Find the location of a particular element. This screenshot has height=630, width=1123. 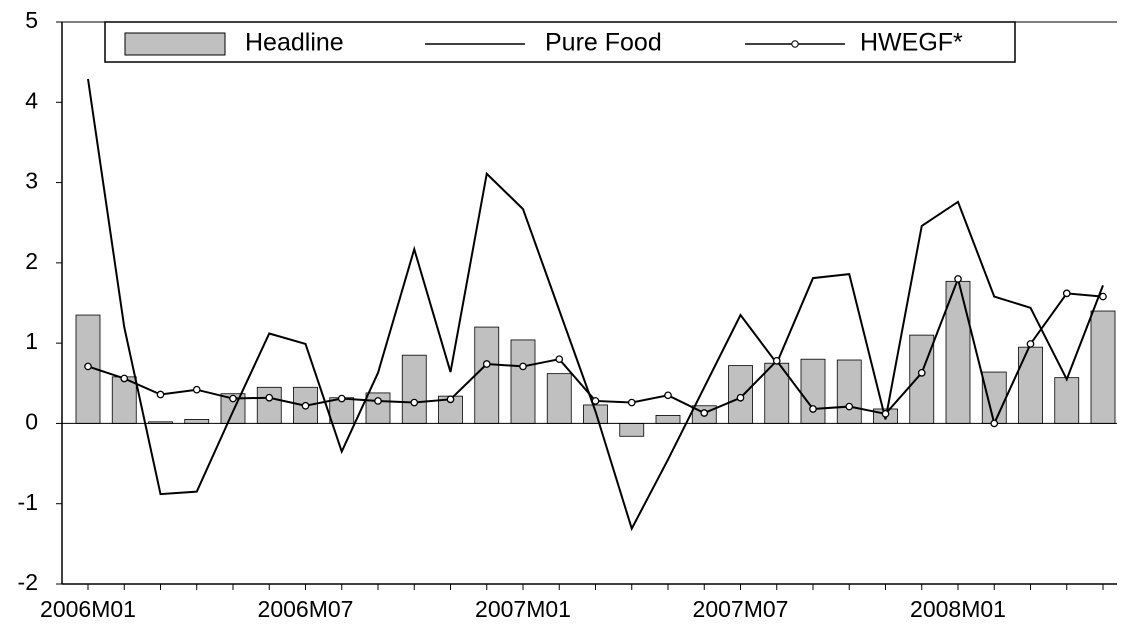

legend-label: Pure Food is located at coordinates (603, 43).